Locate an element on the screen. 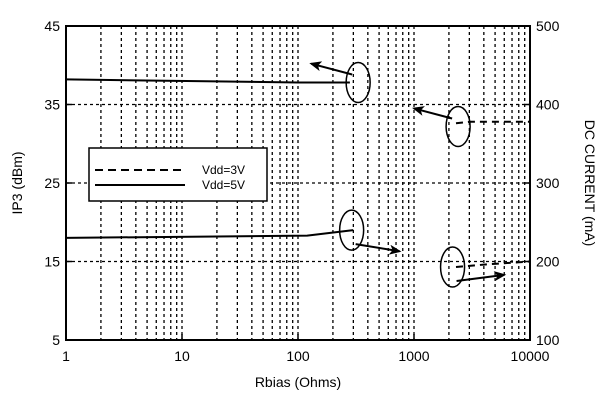 The height and width of the screenshot is (400, 603). series-line-vdd5-left is located at coordinates (207, 81).